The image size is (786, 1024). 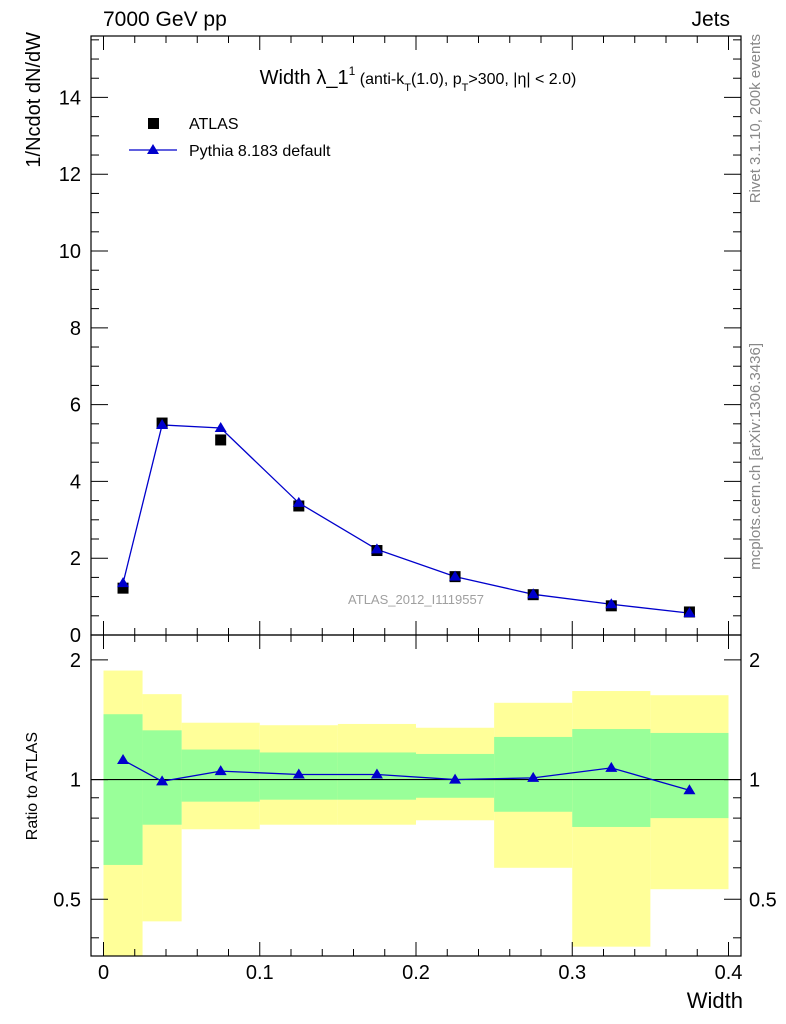 I want to click on legend-pythia-marker, so click(x=153, y=149).